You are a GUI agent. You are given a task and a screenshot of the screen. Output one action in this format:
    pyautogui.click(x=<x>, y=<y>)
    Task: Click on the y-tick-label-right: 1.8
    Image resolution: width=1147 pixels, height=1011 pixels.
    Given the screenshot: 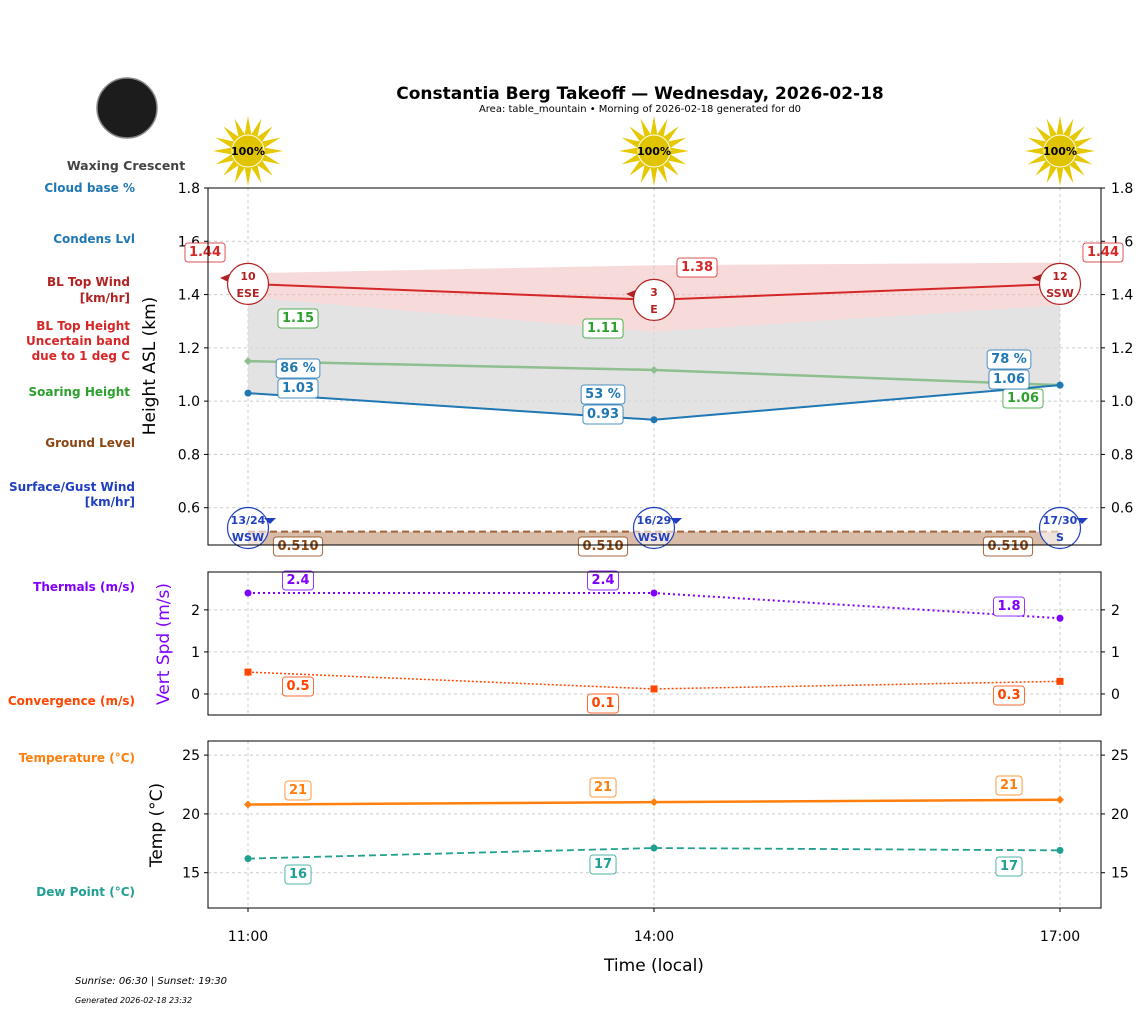 What is the action you would take?
    pyautogui.click(x=1122, y=189)
    